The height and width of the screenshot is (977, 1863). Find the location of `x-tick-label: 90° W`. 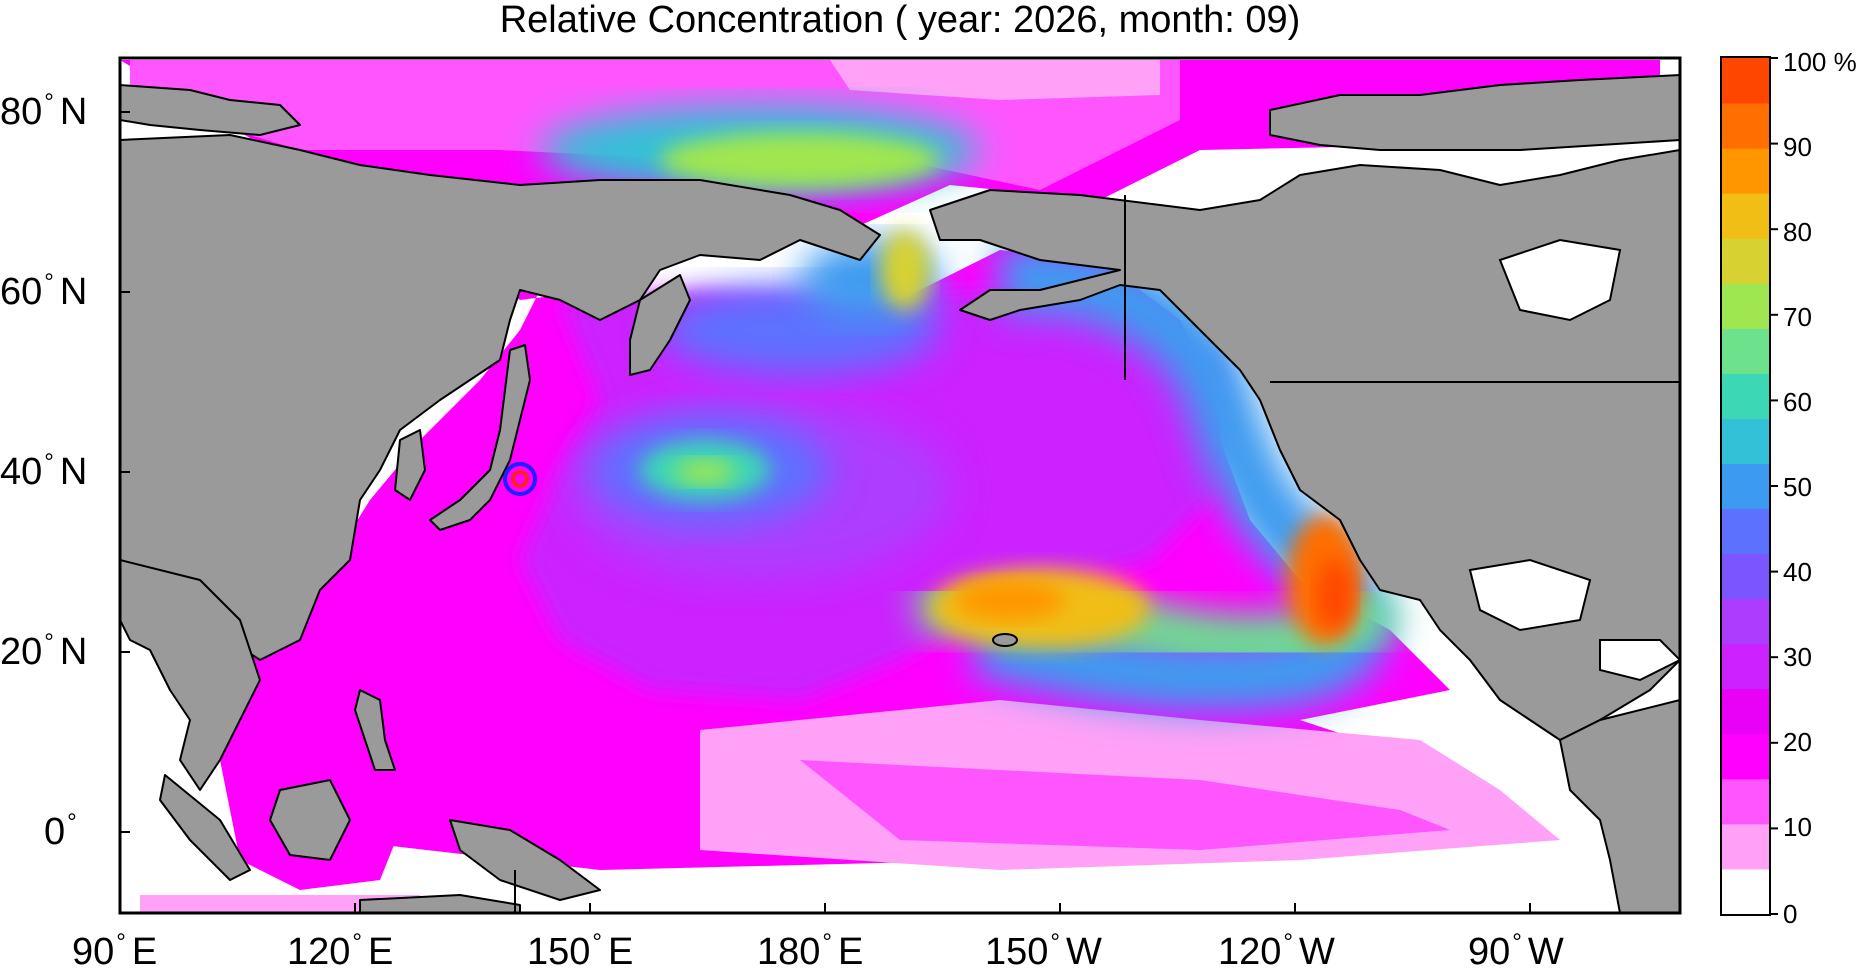

x-tick-label: 90° W is located at coordinates (1516, 951).